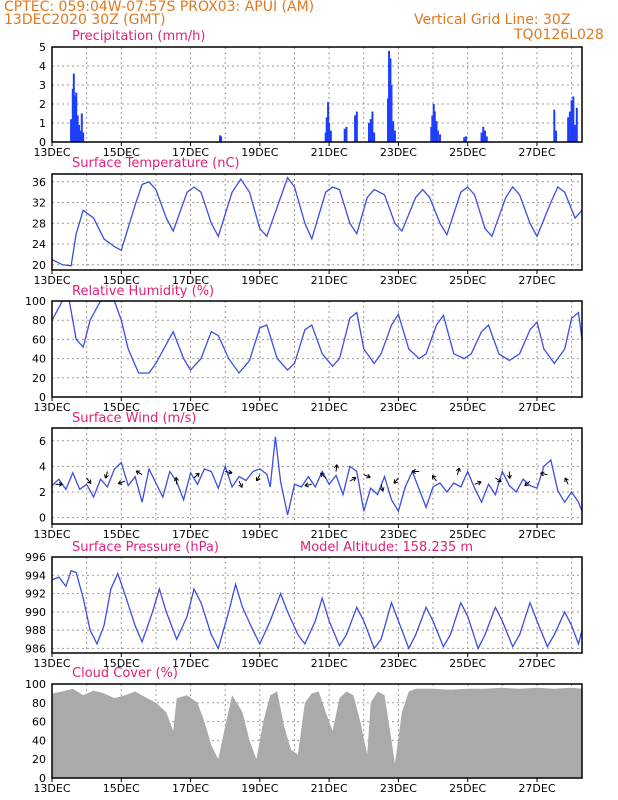 Image resolution: width=618 pixels, height=800 pixels. Describe the element at coordinates (143, 291) in the screenshot. I see `humidity-title: Relative Humidity (%)` at that location.